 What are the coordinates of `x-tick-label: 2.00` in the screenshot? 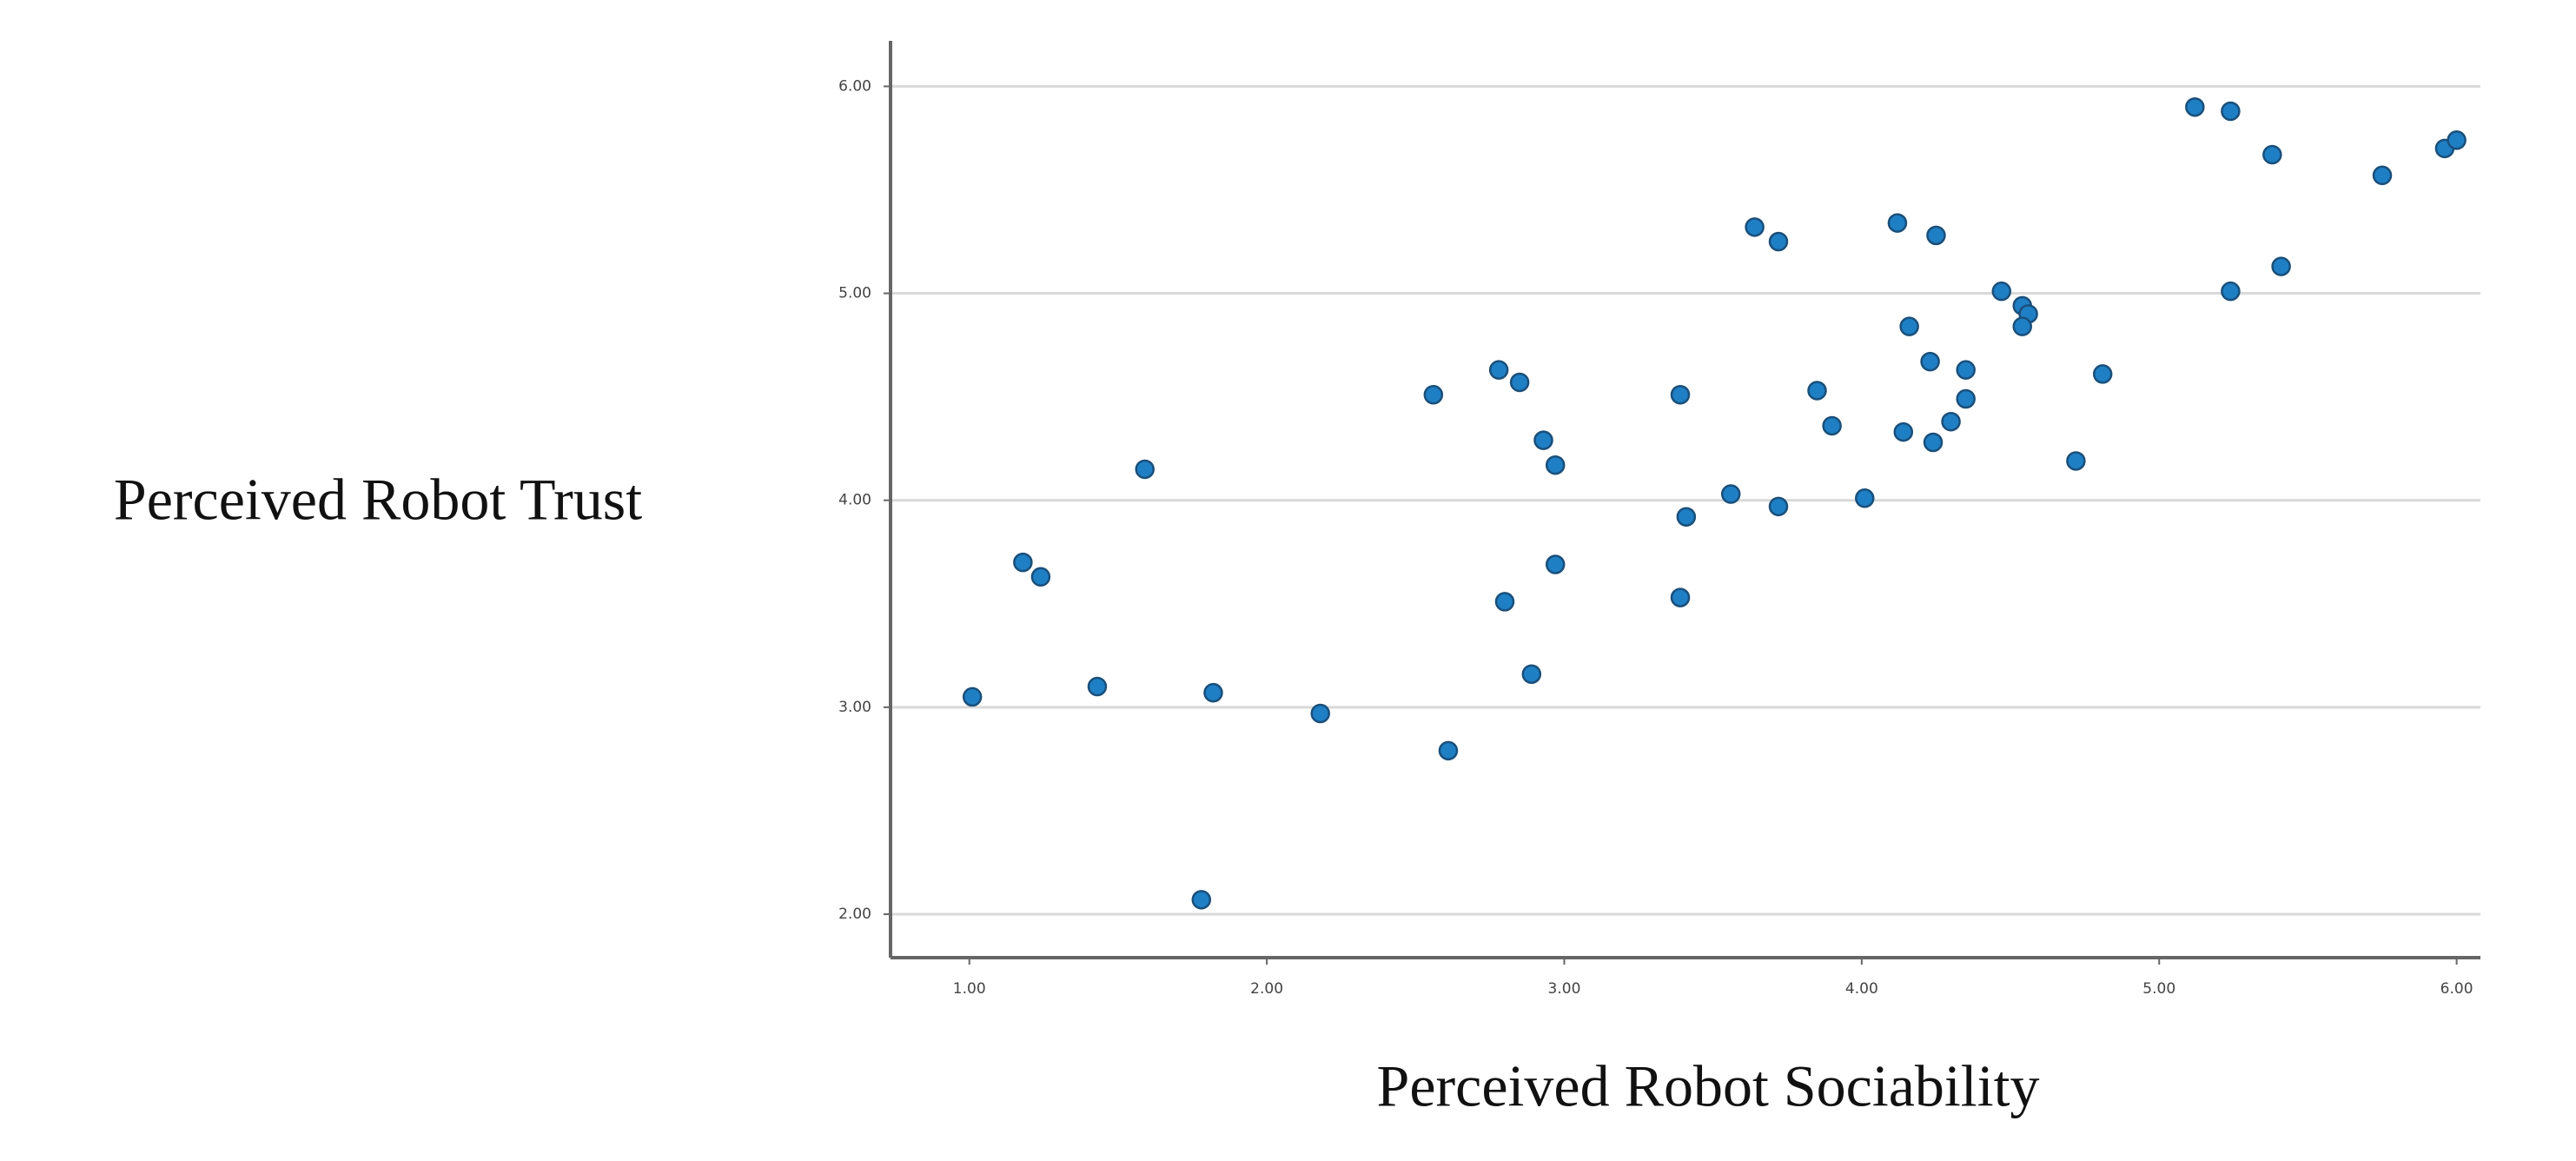 It's located at (1266, 989).